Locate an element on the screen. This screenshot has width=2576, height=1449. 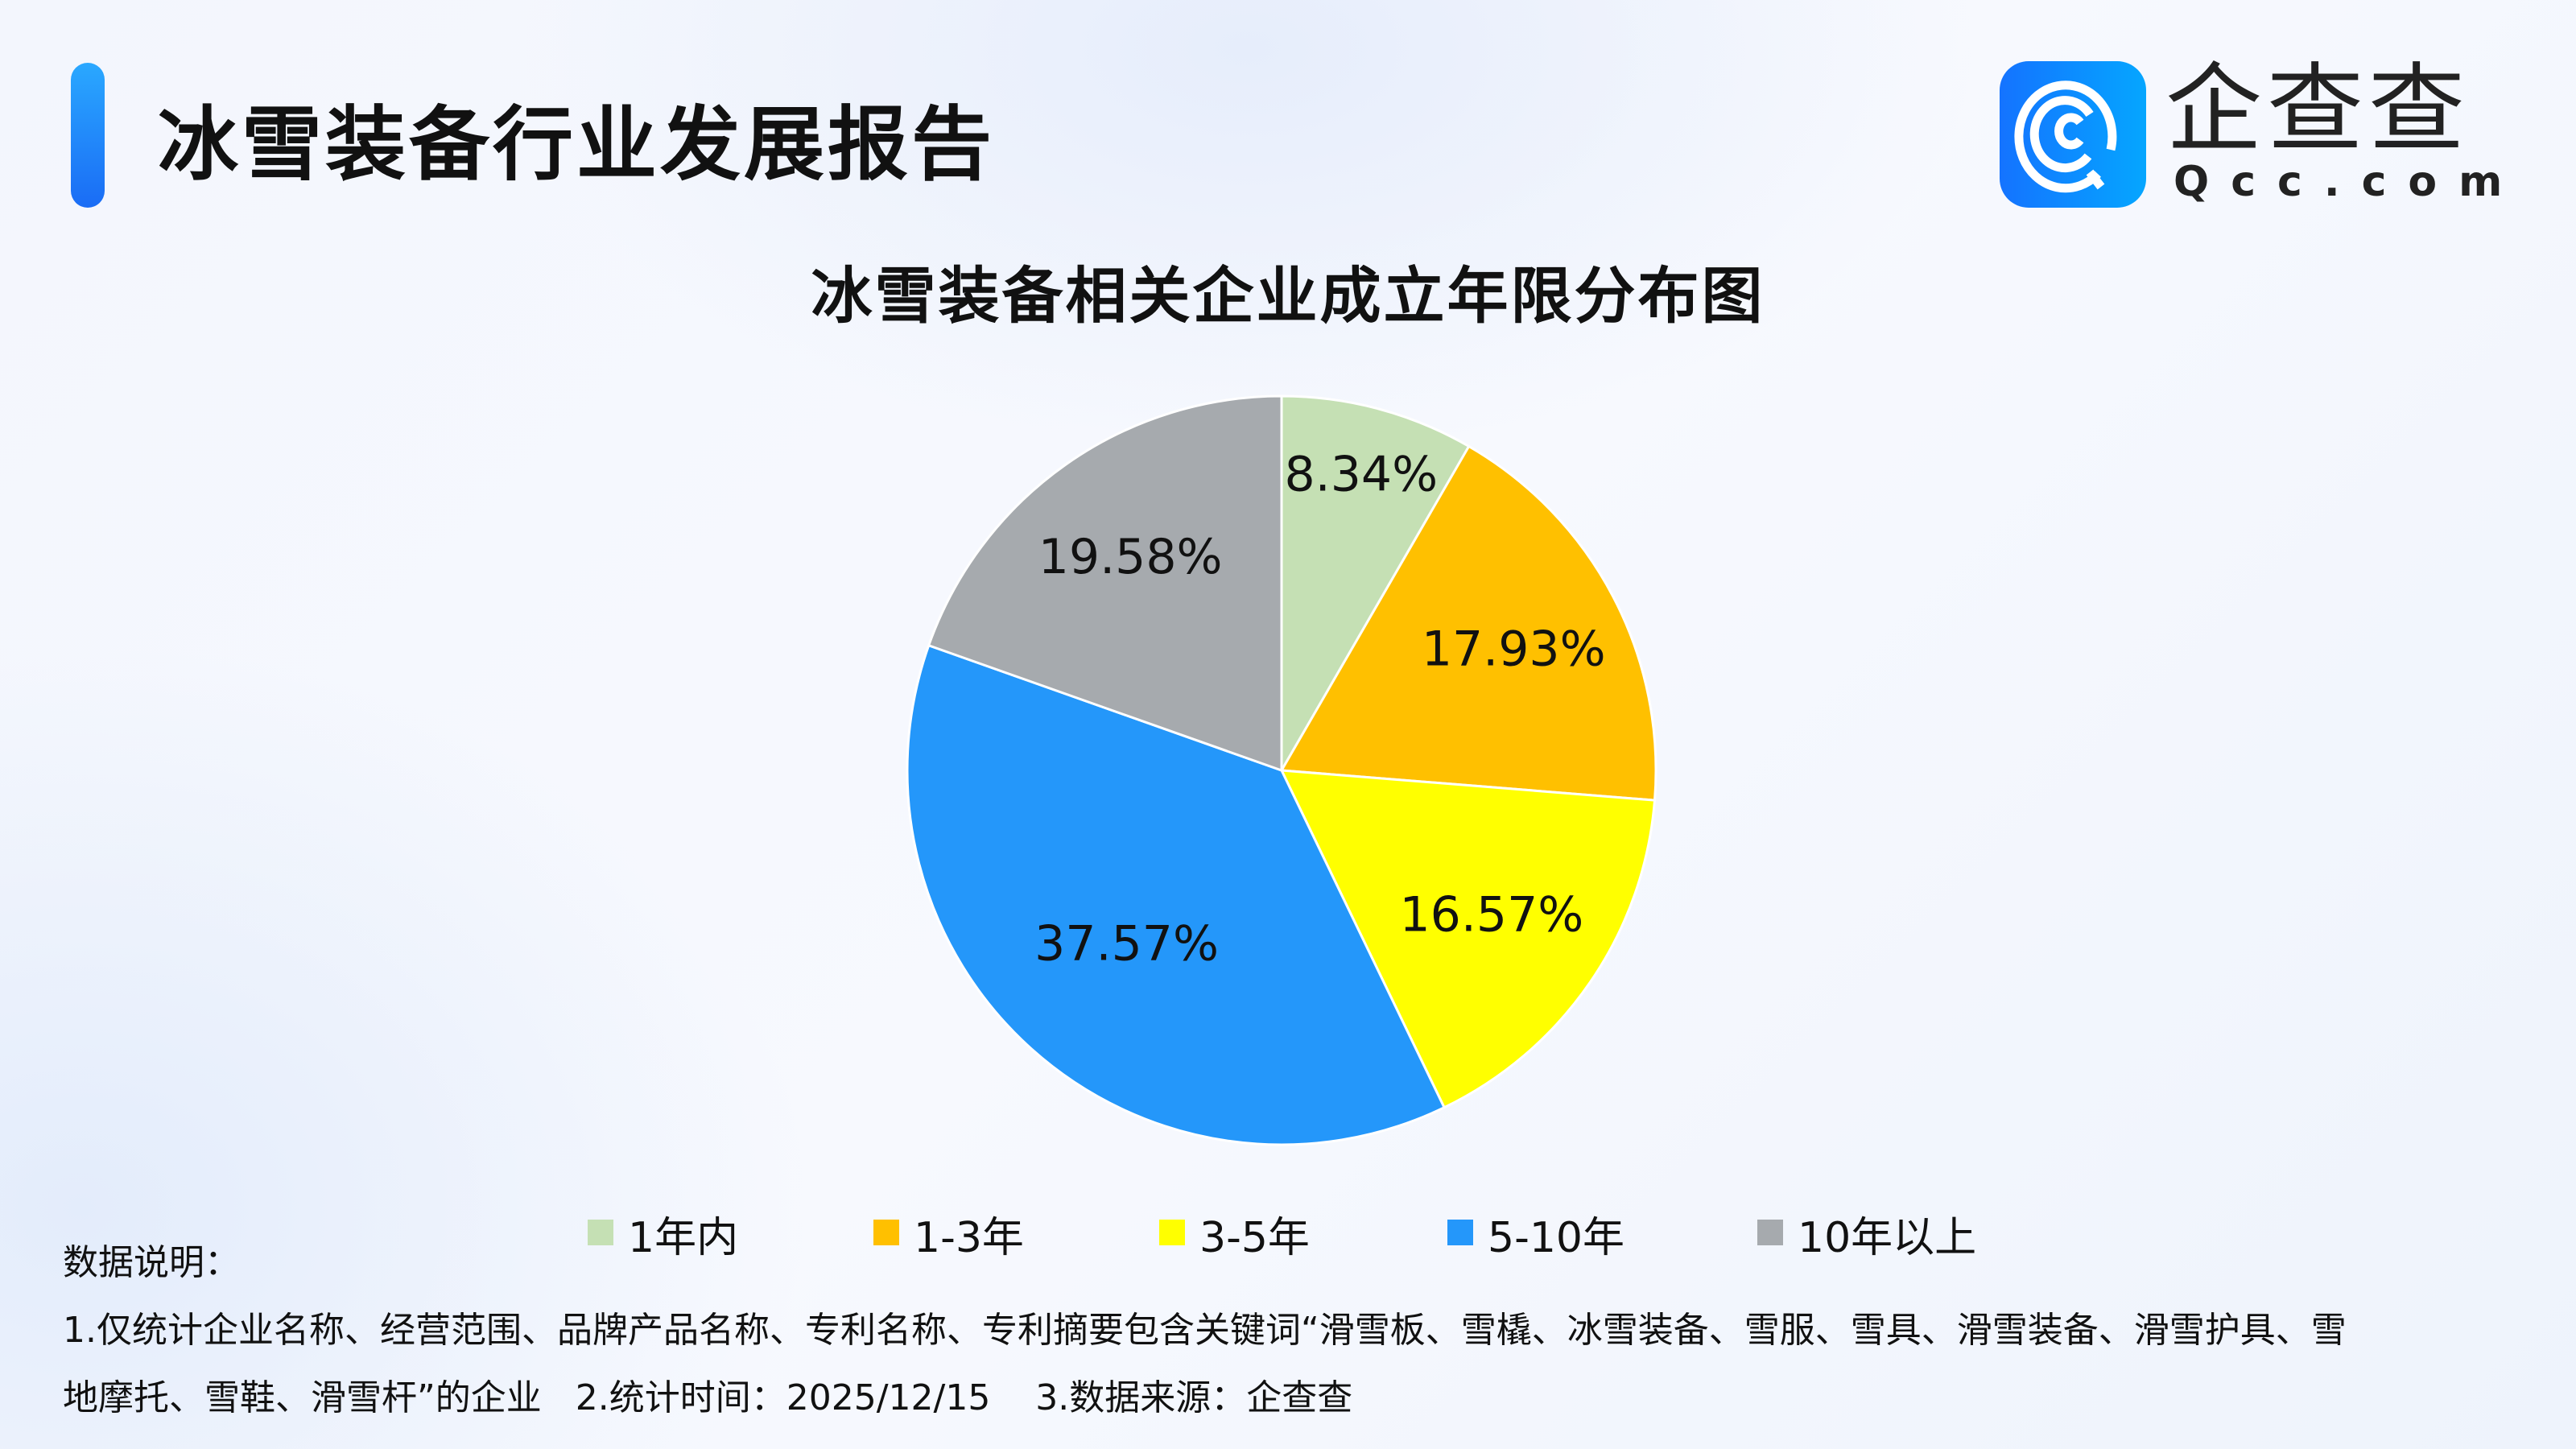
logo-wordmark: 企查查 is located at coordinates (2317, 110).